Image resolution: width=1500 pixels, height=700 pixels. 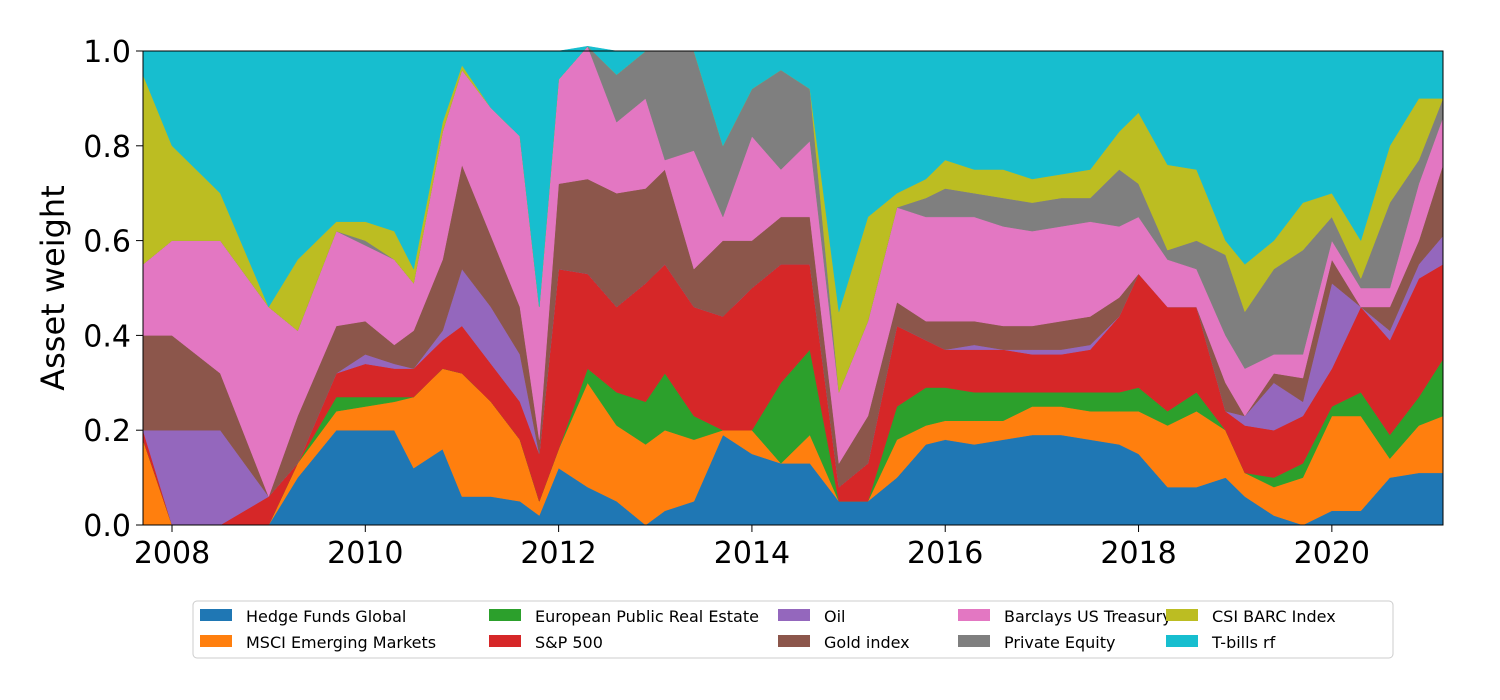 What do you see at coordinates (107, 242) in the screenshot?
I see `y-tick-label: 0.6` at bounding box center [107, 242].